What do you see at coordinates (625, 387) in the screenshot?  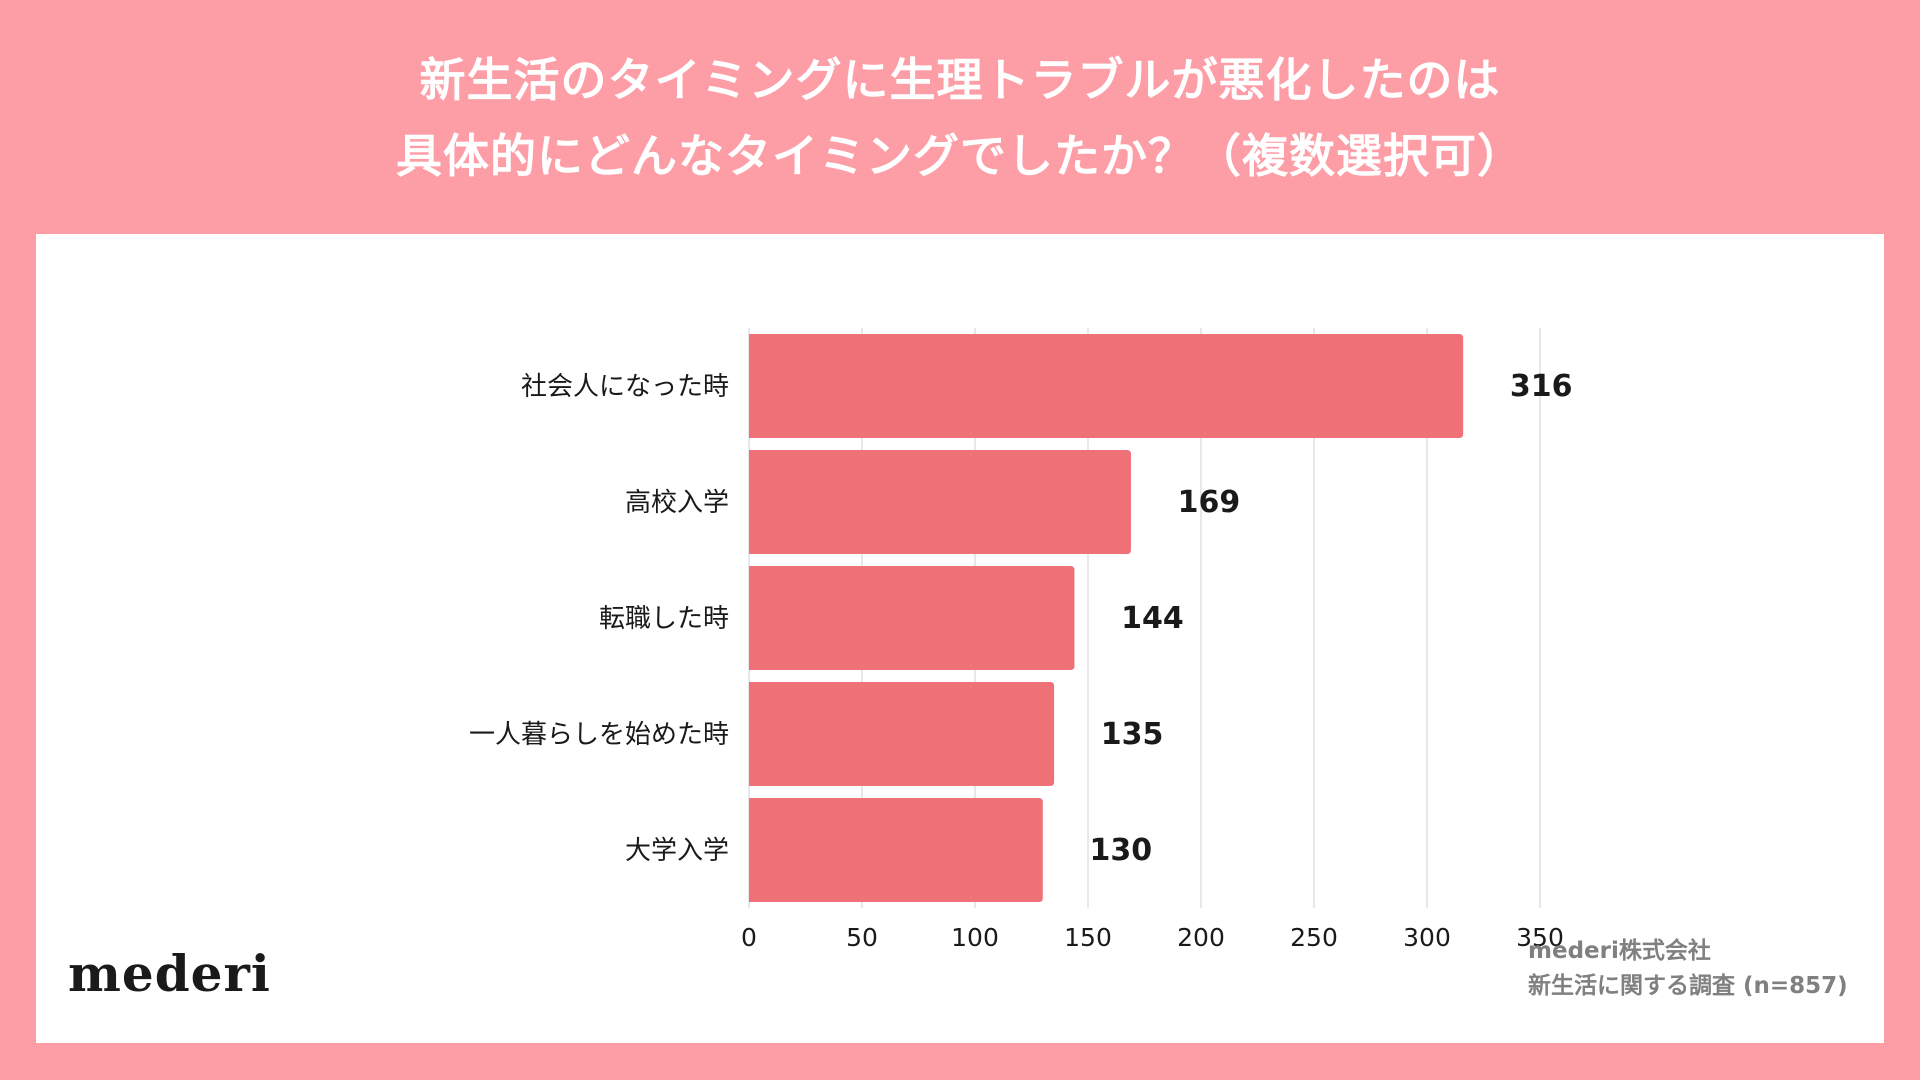 I see `category-label-1: 社会人になった時` at bounding box center [625, 387].